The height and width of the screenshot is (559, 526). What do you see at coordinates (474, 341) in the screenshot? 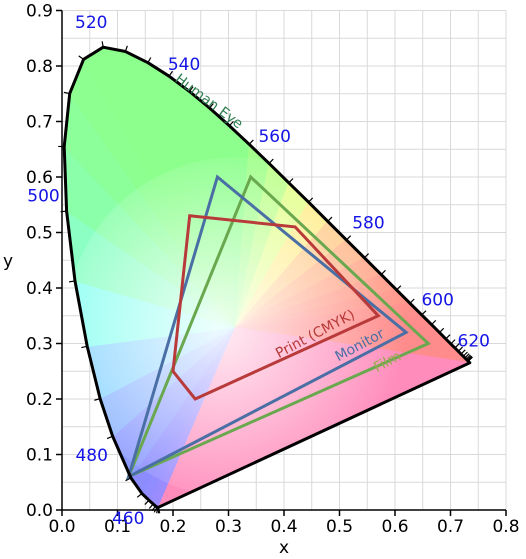
I see `wavelength-label: 620` at bounding box center [474, 341].